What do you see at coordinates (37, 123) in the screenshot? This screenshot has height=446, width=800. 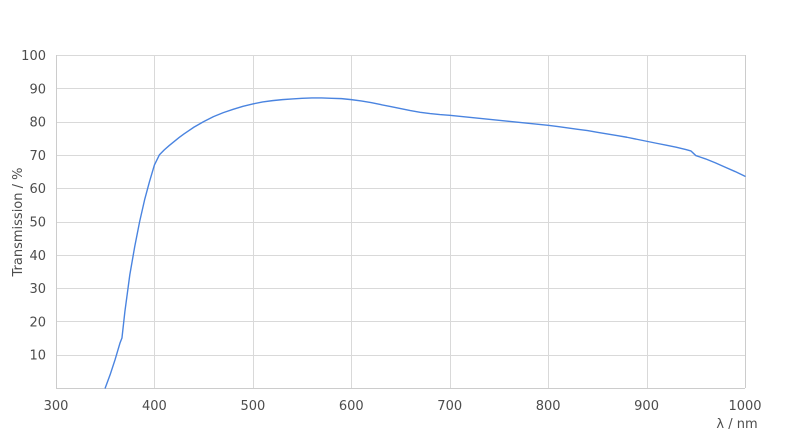 I see `y-tick-label: 80` at bounding box center [37, 123].